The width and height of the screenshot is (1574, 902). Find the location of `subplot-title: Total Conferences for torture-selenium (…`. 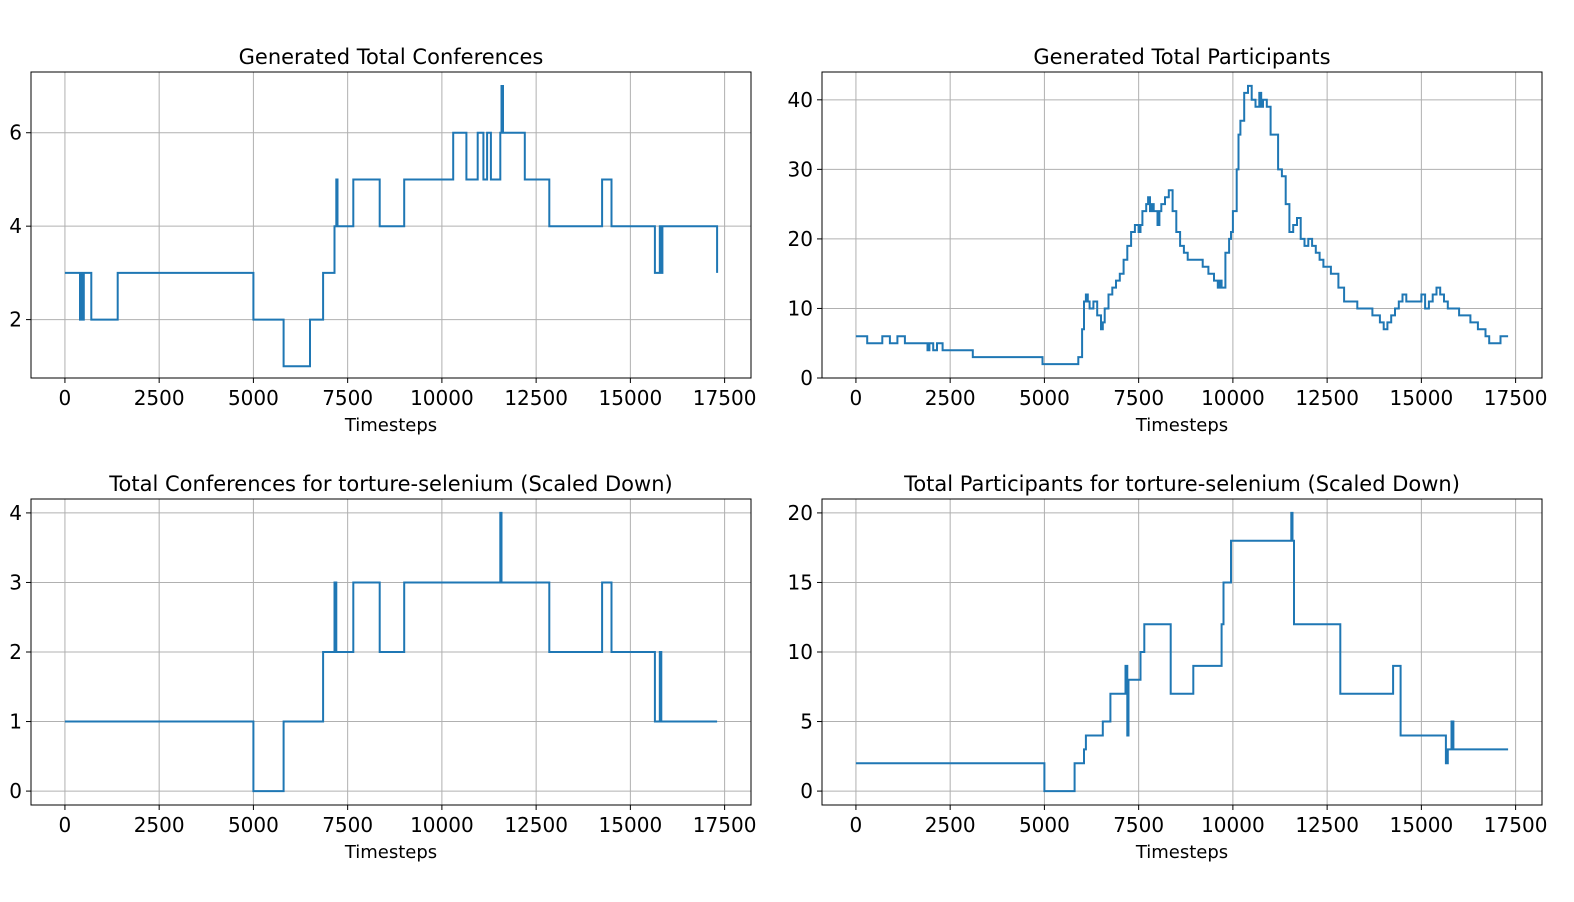

subplot-title: Total Conferences for torture-selenium (… is located at coordinates (390, 484).